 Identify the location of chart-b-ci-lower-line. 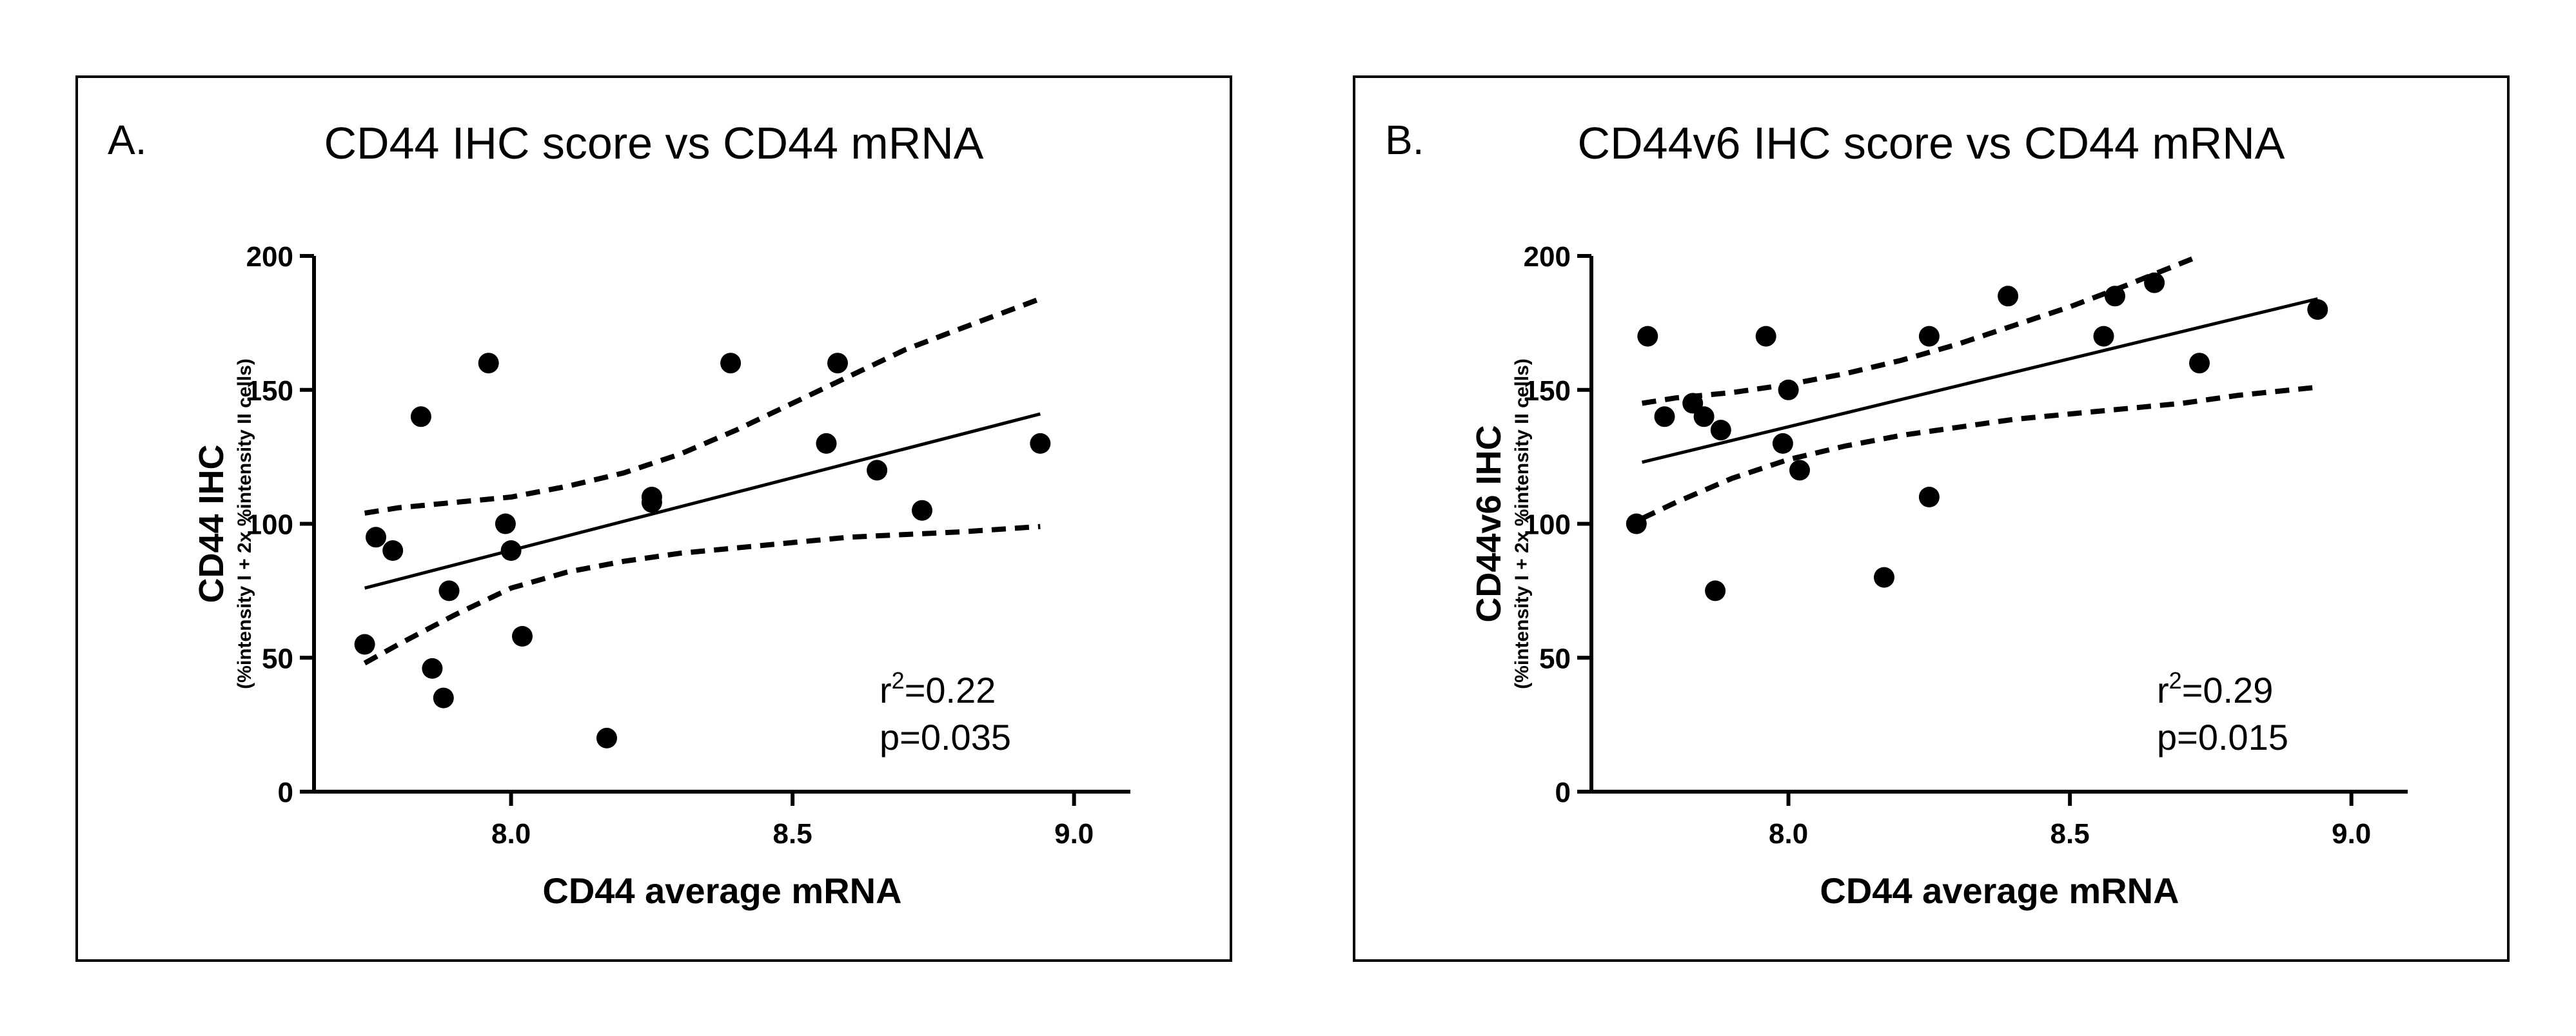
(1979, 452).